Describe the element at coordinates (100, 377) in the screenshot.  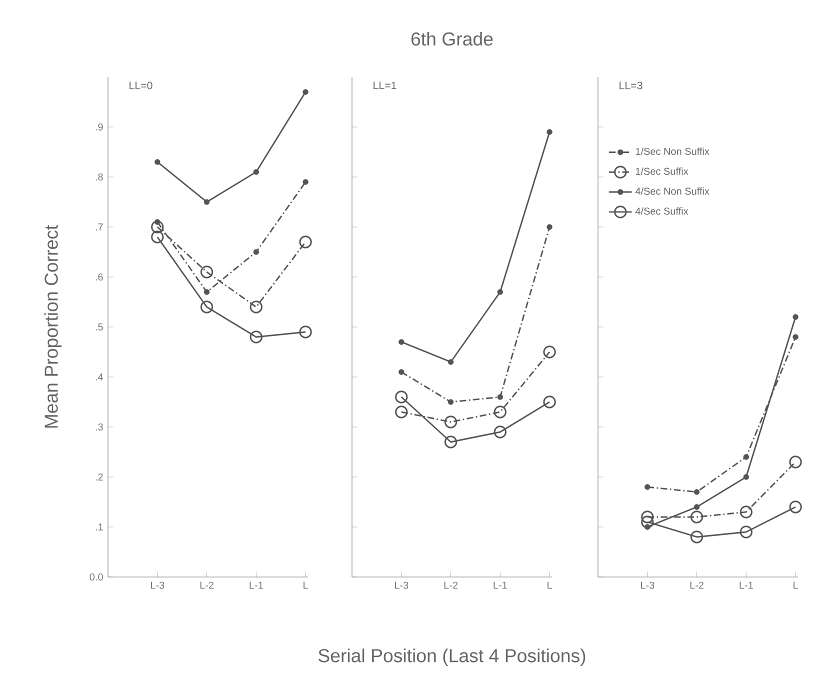
I see `y-tick-label: .4` at that location.